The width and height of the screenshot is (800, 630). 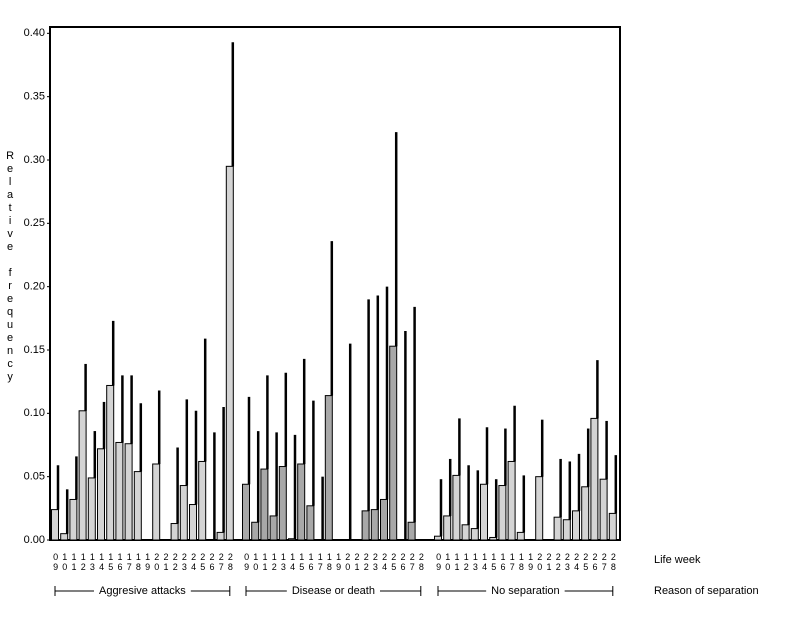 What do you see at coordinates (706, 591) in the screenshot?
I see `group-axis-label: Reason of separation` at bounding box center [706, 591].